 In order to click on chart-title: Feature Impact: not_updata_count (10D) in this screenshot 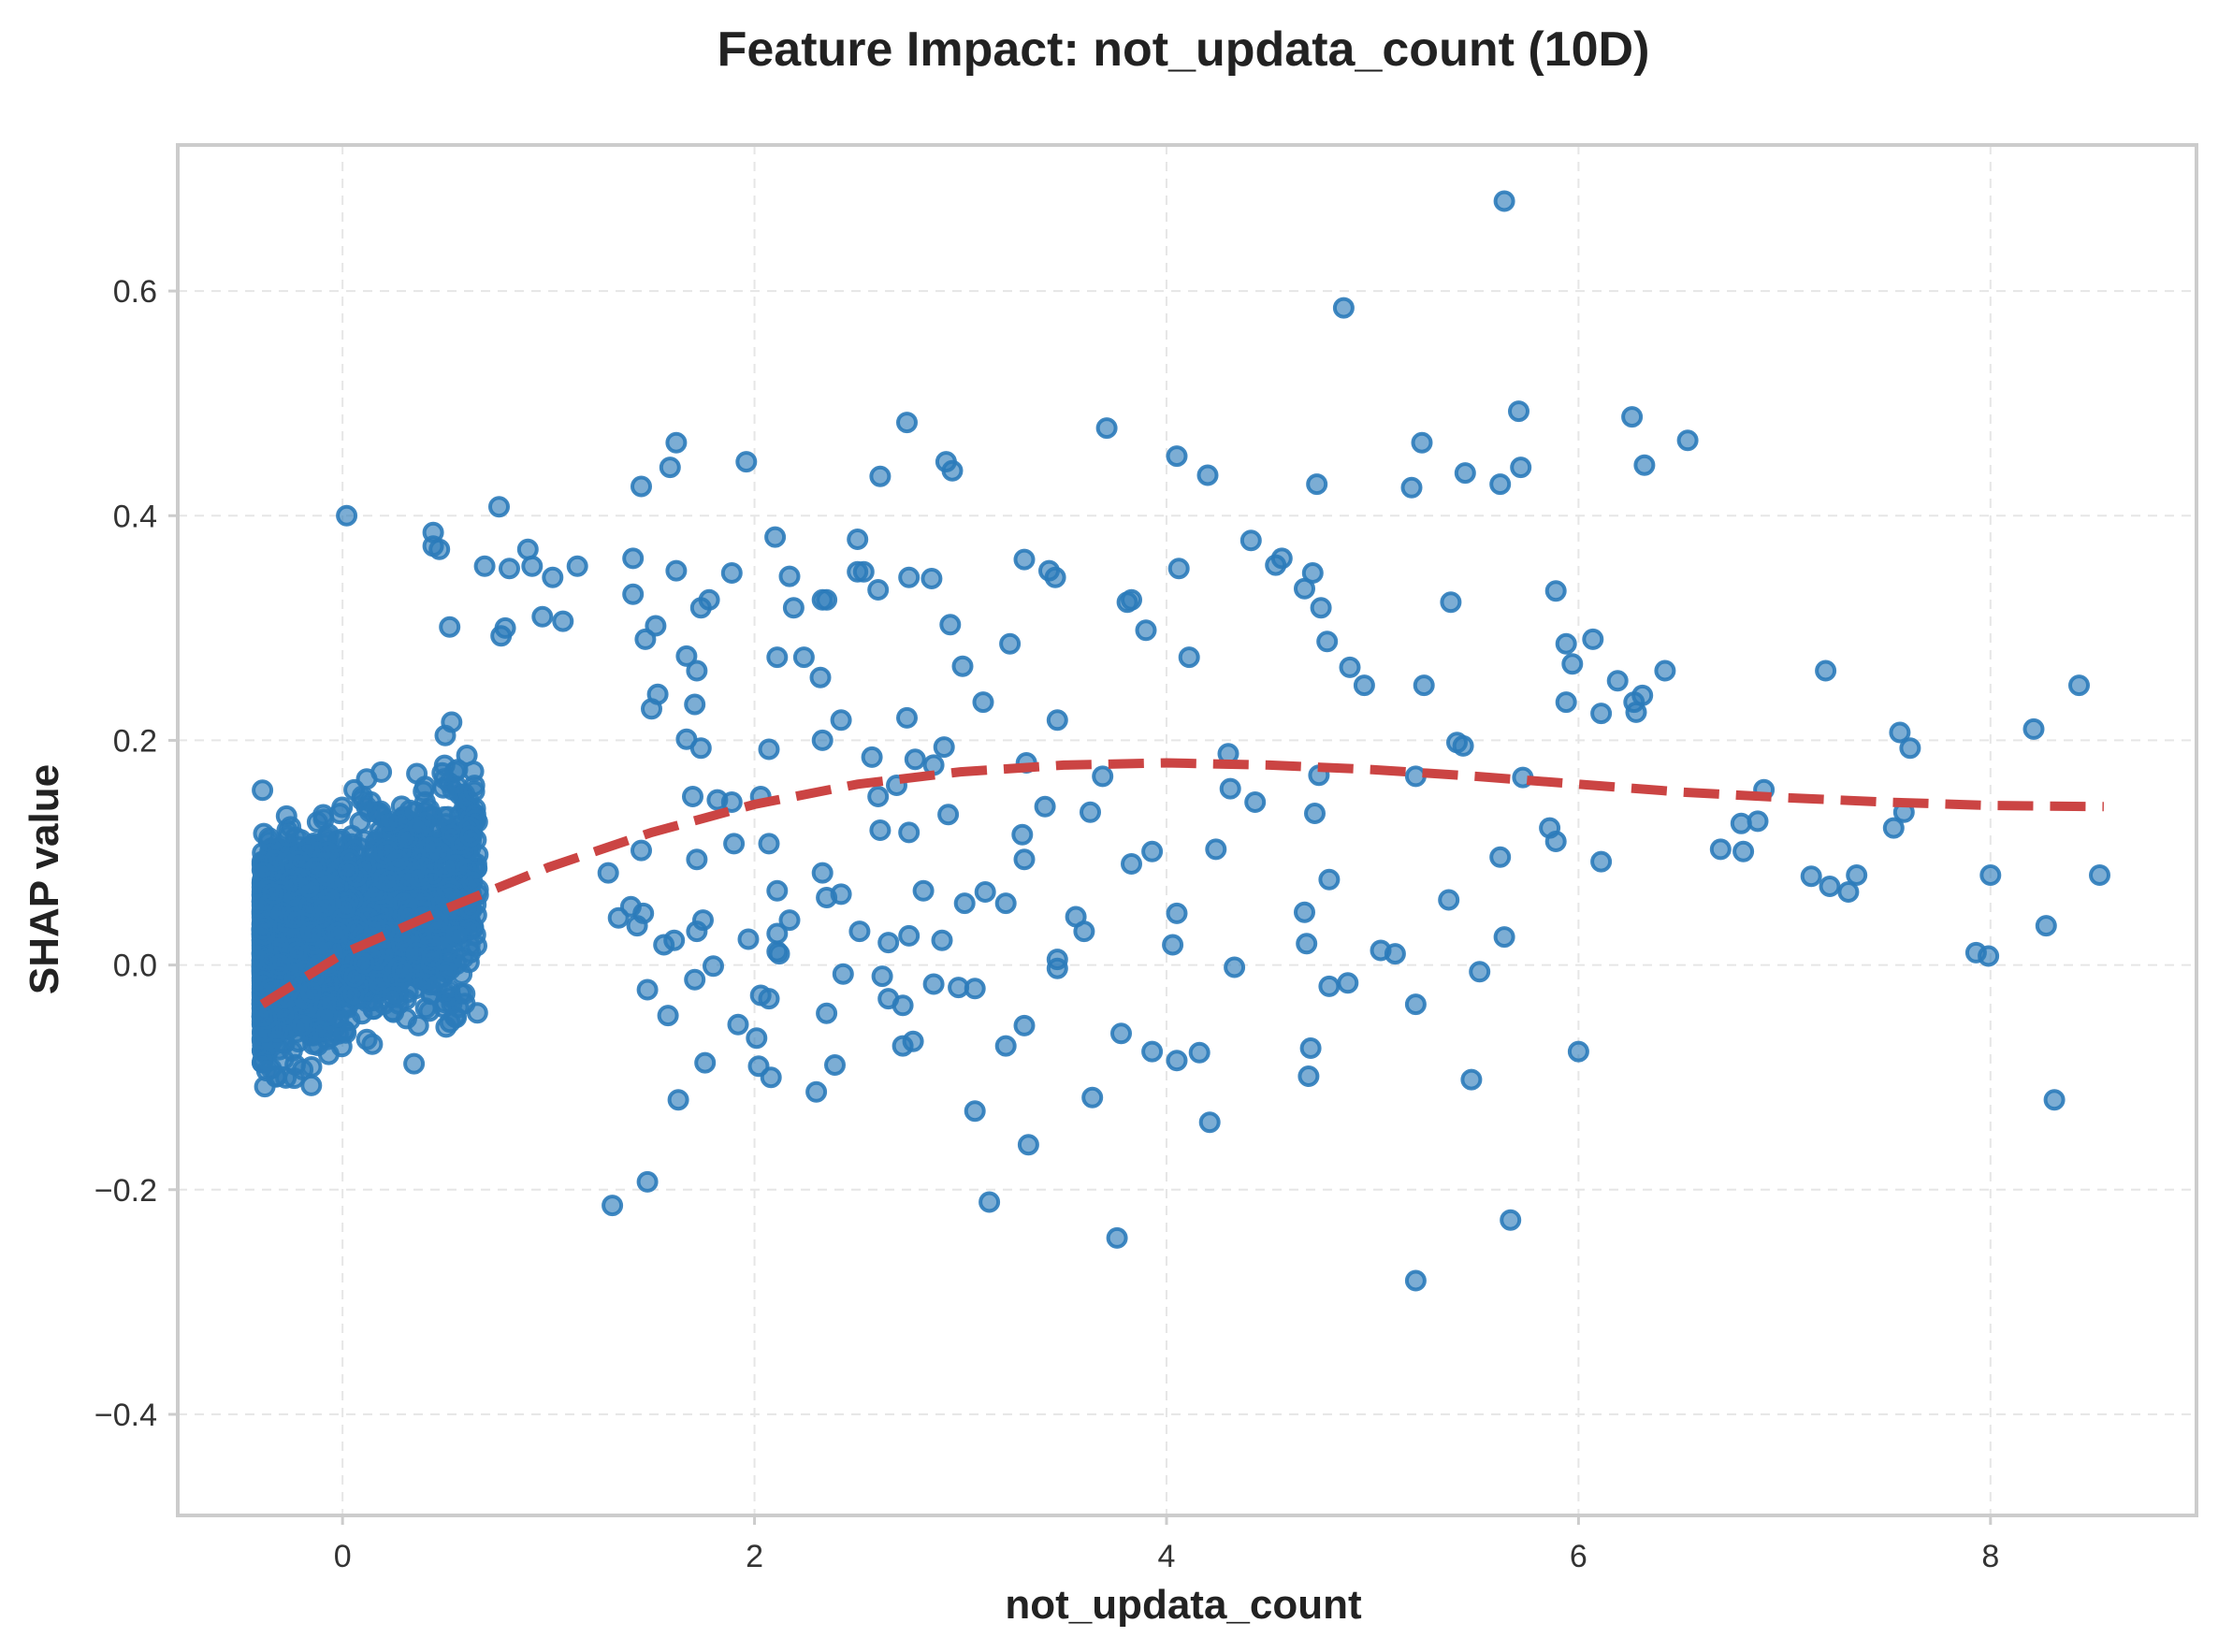, I will do `click(1184, 49)`.